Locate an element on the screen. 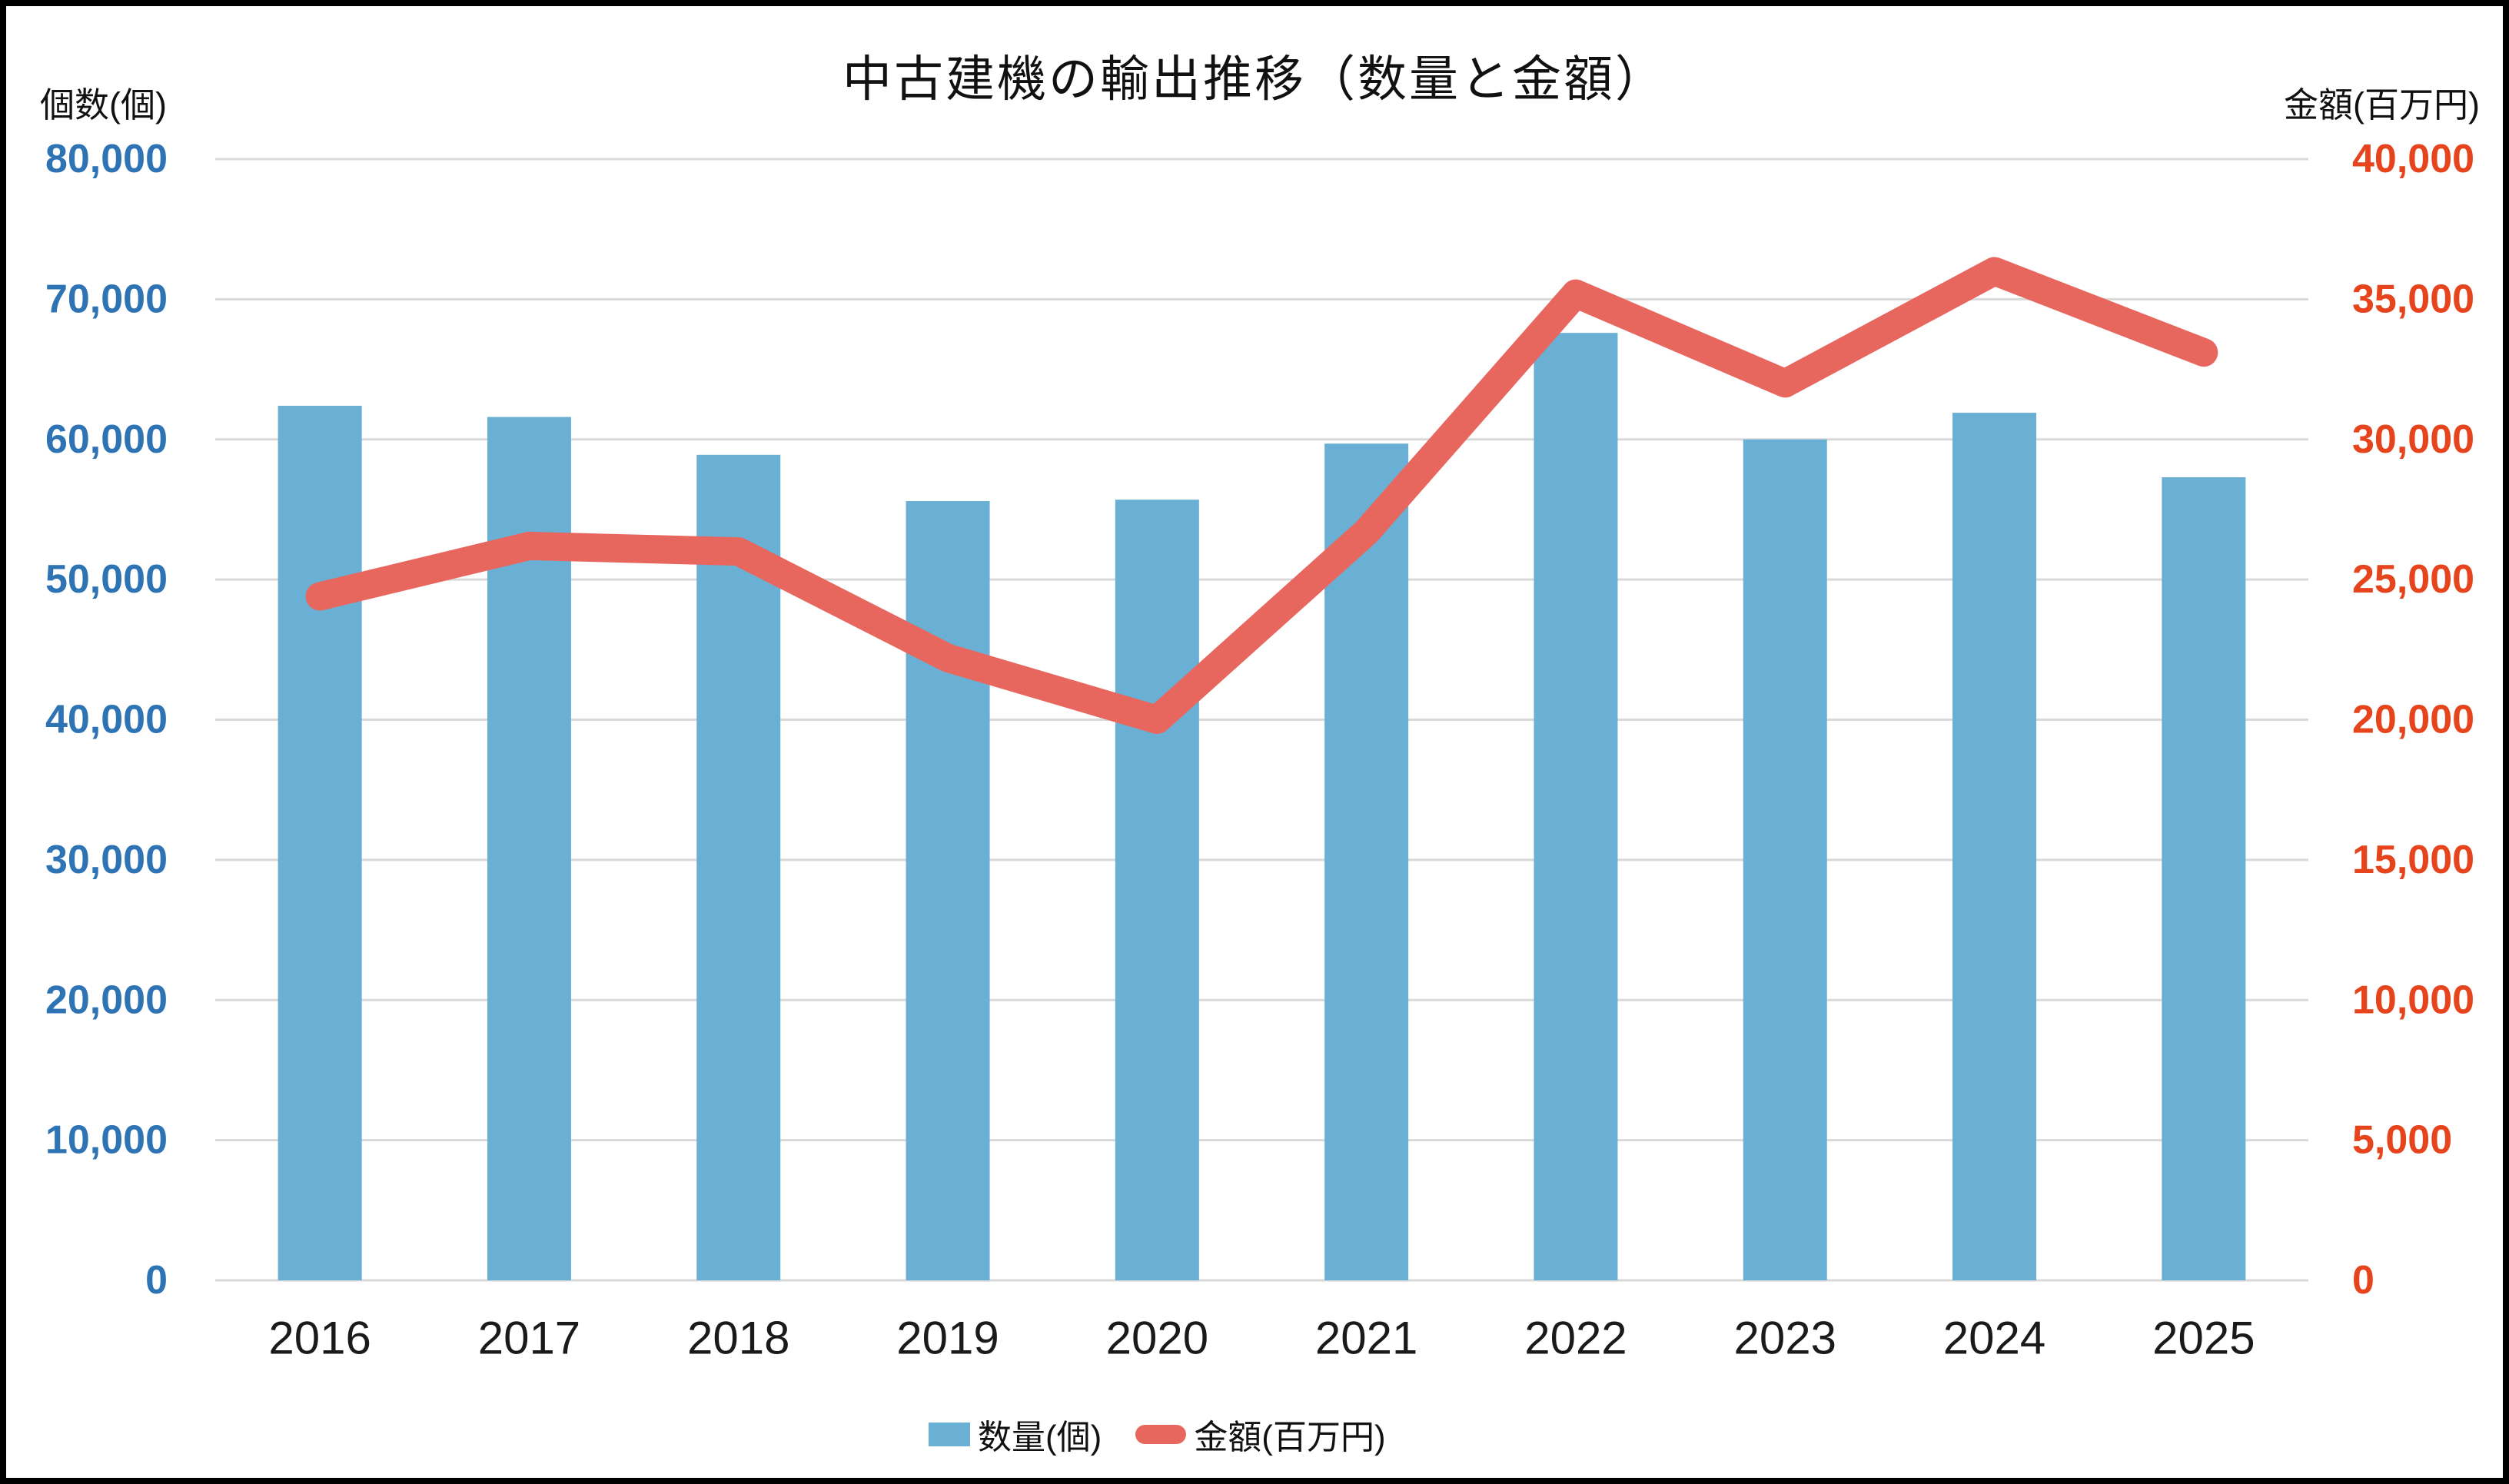 Image resolution: width=2509 pixels, height=1484 pixels. x-axis-tick-2018: 2018 is located at coordinates (738, 1338).